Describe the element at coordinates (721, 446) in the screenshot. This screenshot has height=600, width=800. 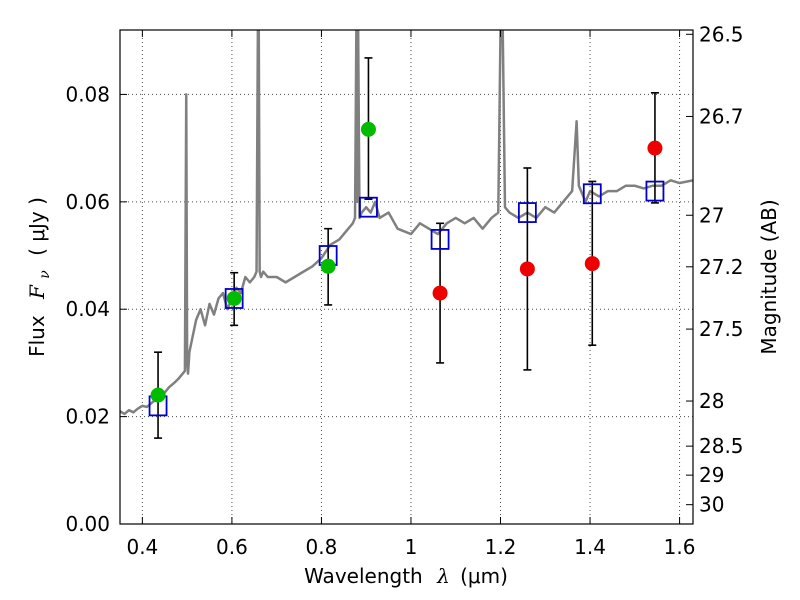
I see `y2-tick-label: 28.5` at that location.